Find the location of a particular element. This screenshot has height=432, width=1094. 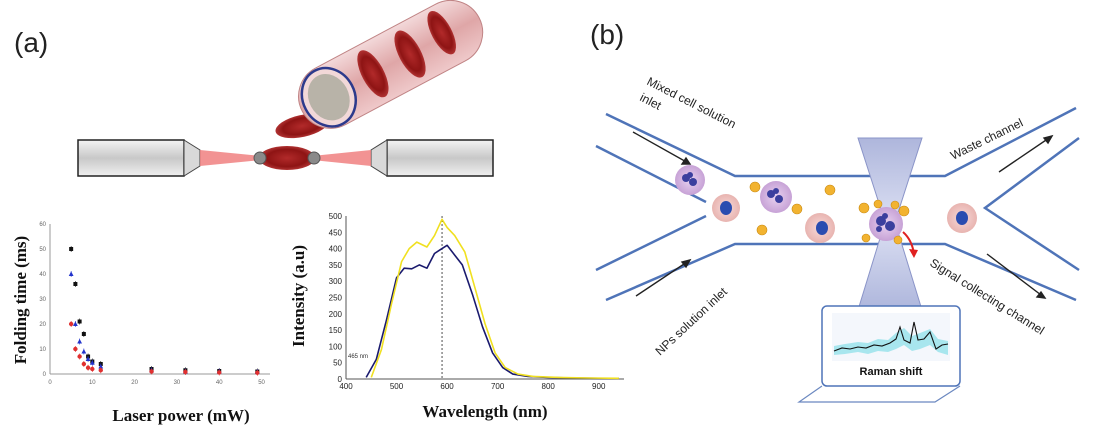

chart1-y-tick: 40 is located at coordinates (42, 275).